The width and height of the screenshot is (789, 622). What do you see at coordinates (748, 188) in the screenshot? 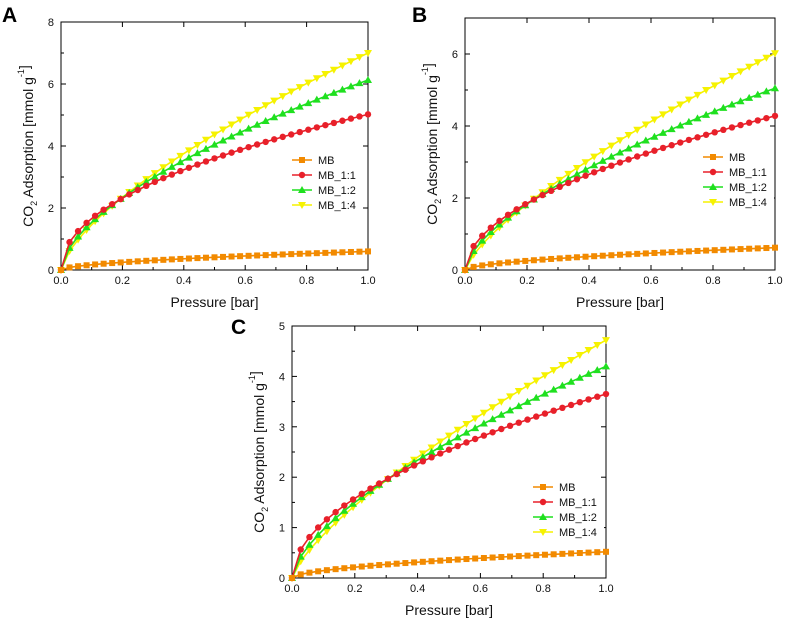
I see `legend-label: MB_1:2` at bounding box center [748, 188].